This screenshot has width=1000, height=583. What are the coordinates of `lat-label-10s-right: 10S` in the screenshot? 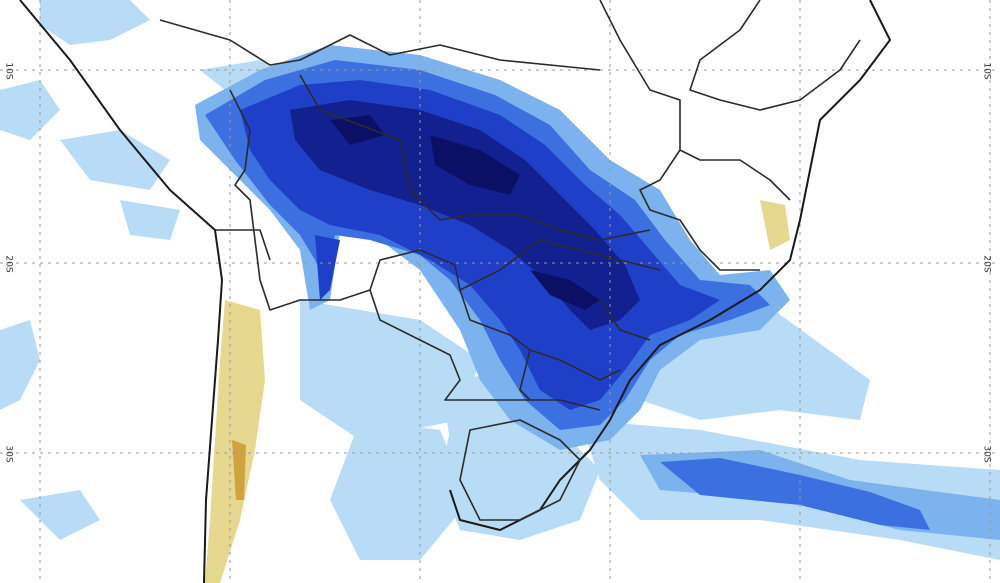 It's located at (986, 71).